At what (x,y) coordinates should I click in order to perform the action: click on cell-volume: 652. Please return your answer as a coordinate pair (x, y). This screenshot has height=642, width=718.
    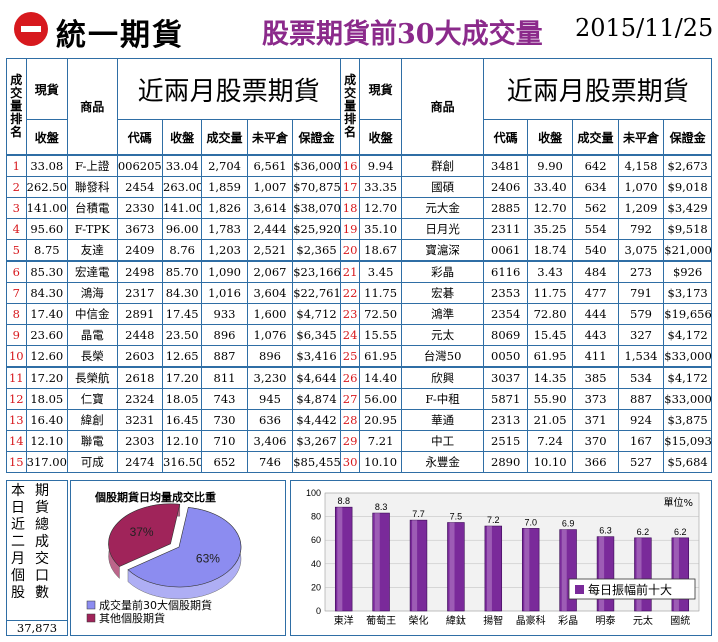
    Looking at the image, I should click on (224, 462).